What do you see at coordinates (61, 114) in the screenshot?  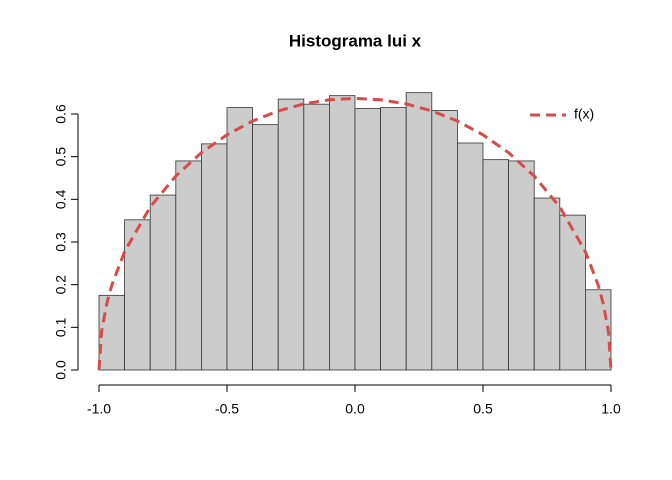 I see `y-tick-label: 0.6` at bounding box center [61, 114].